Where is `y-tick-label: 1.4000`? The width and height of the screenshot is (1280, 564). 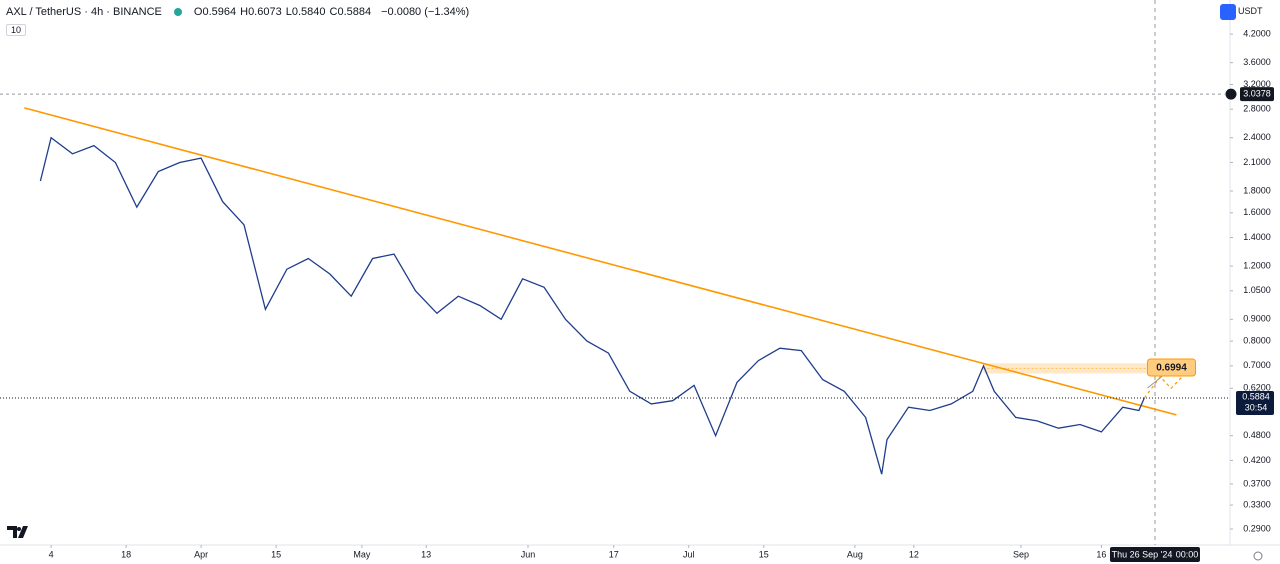
y-tick-label: 1.4000 is located at coordinates (1257, 237).